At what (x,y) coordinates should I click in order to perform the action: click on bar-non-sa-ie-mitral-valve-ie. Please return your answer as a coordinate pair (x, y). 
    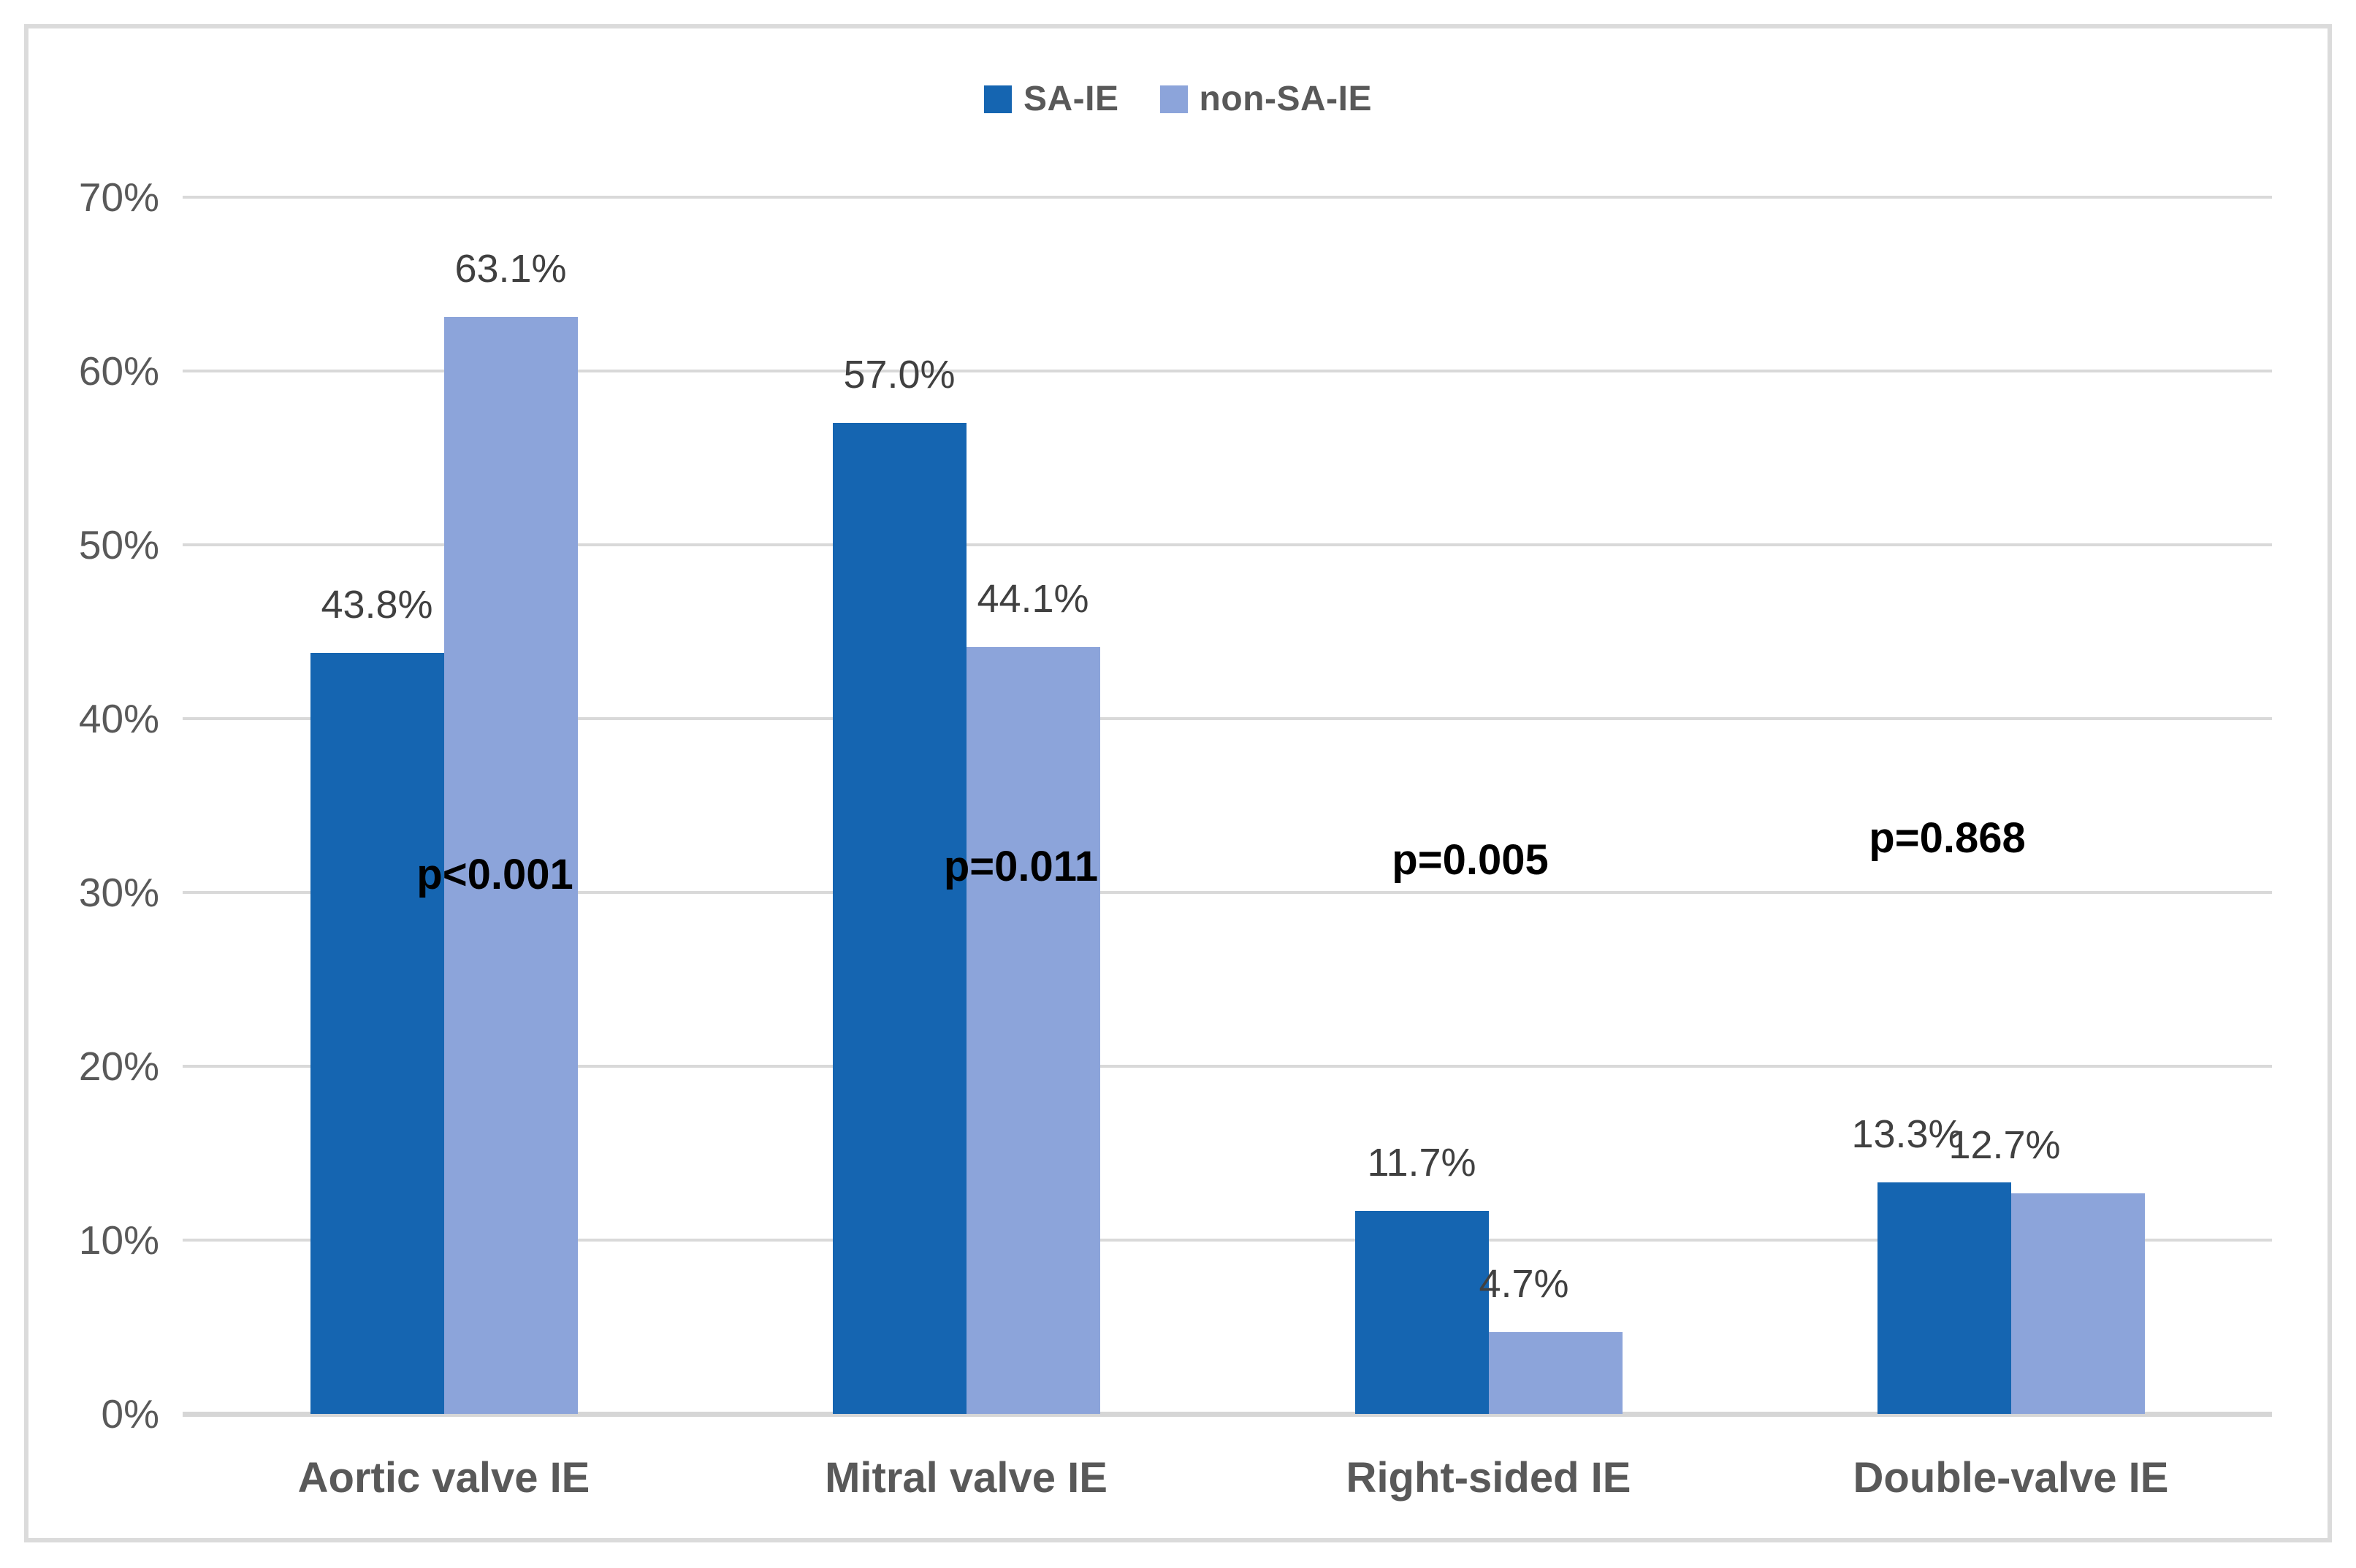
    Looking at the image, I should click on (1033, 1030).